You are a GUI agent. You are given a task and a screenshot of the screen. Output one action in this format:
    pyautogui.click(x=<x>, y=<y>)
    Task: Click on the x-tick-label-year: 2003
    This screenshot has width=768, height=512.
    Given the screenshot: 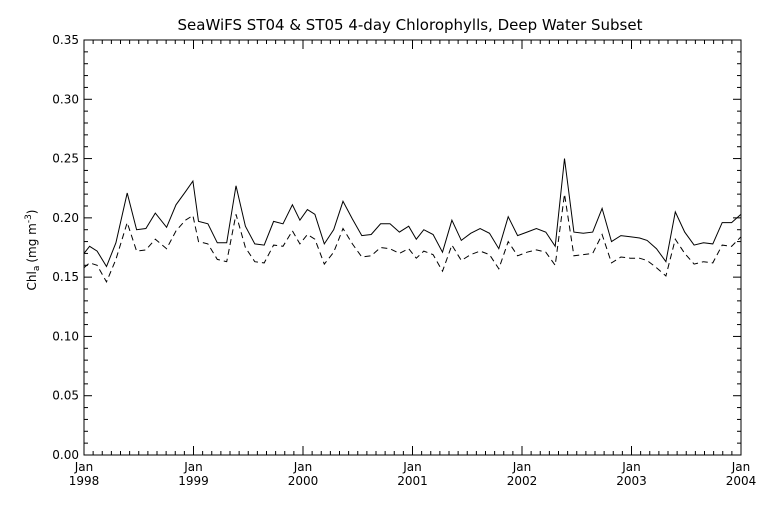 What is the action you would take?
    pyautogui.click(x=631, y=481)
    